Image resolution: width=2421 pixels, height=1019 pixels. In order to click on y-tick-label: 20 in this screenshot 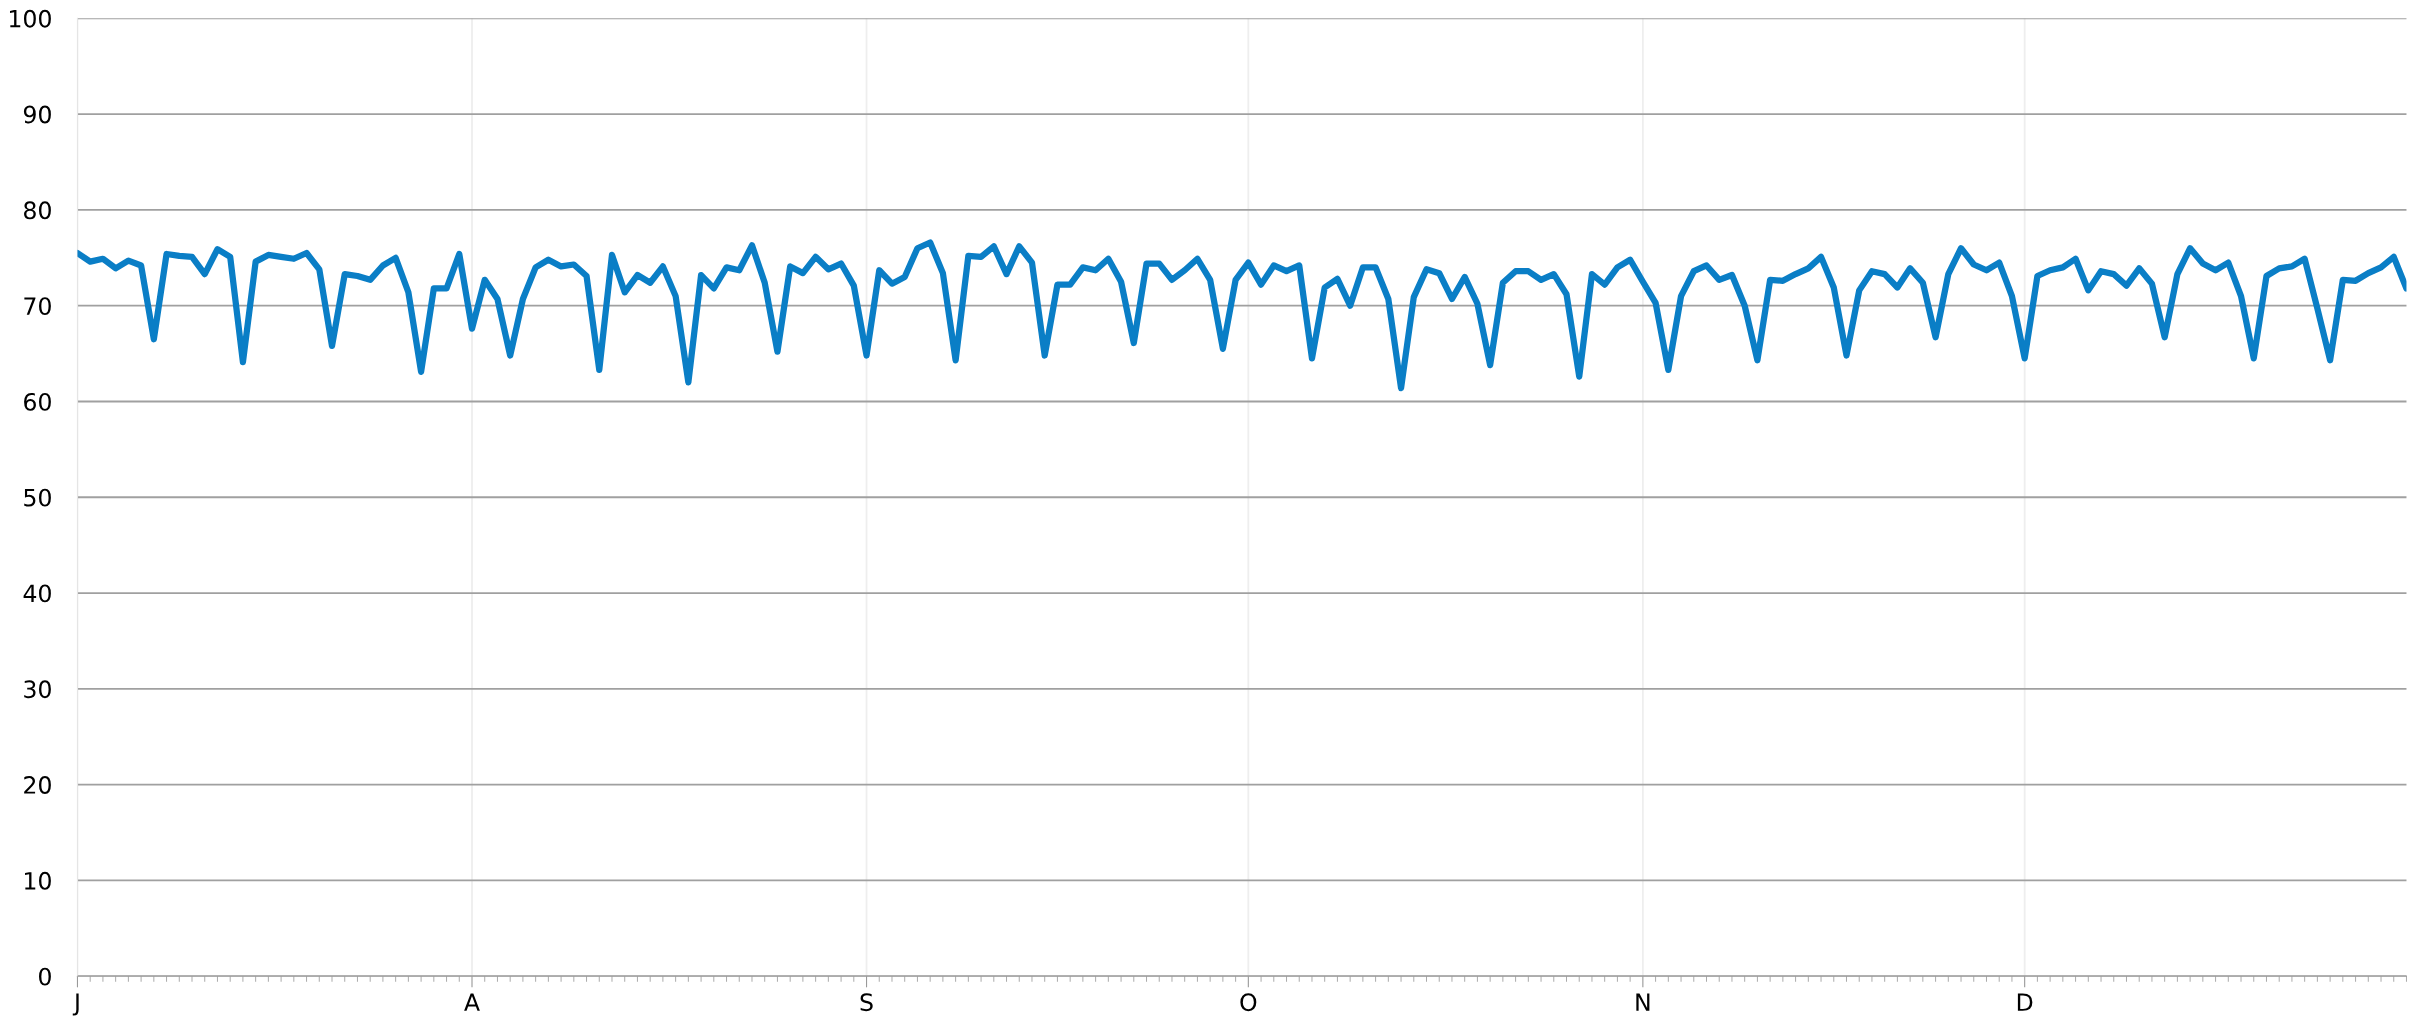, I will do `click(37, 785)`.